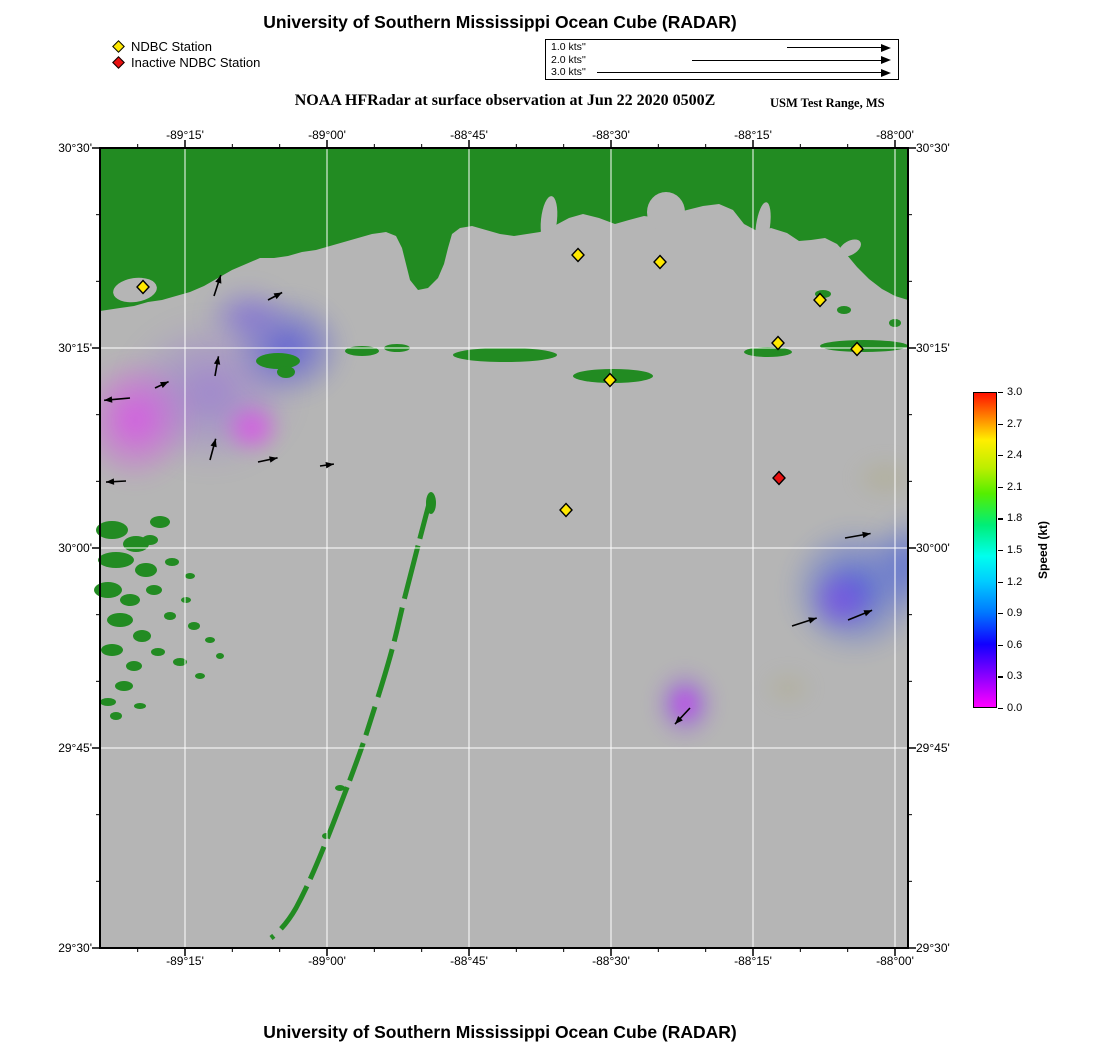  What do you see at coordinates (763, 226) in the screenshot?
I see `bay-pascagoula` at bounding box center [763, 226].